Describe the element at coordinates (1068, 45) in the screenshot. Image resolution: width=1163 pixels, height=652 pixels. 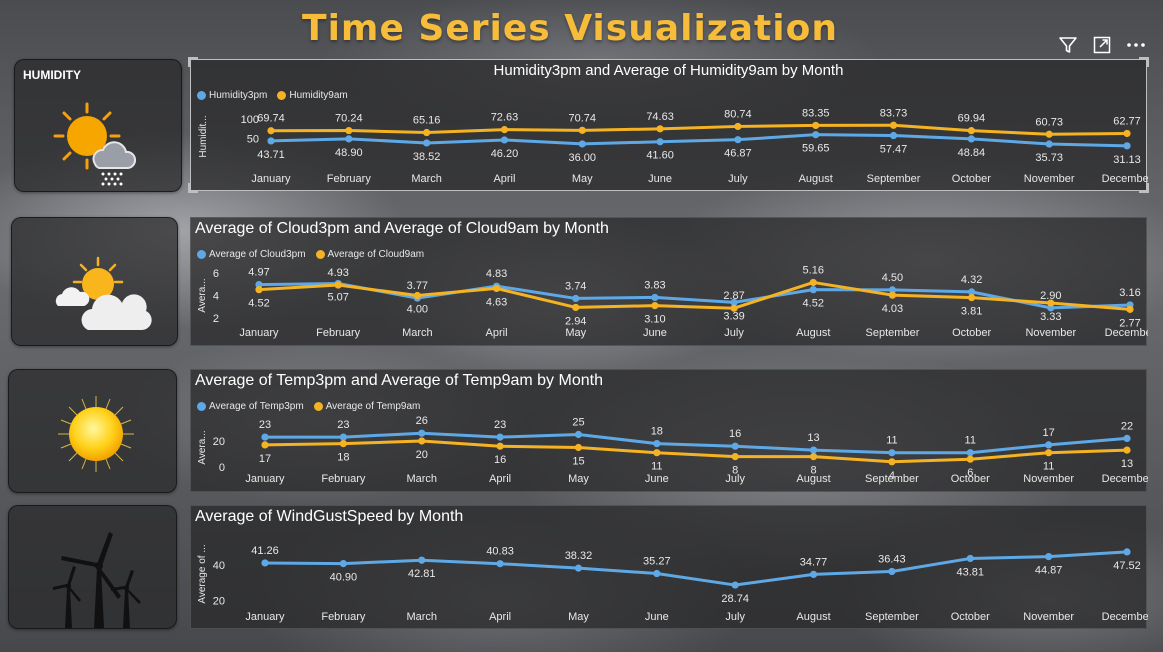
I see `filter-icon` at that location.